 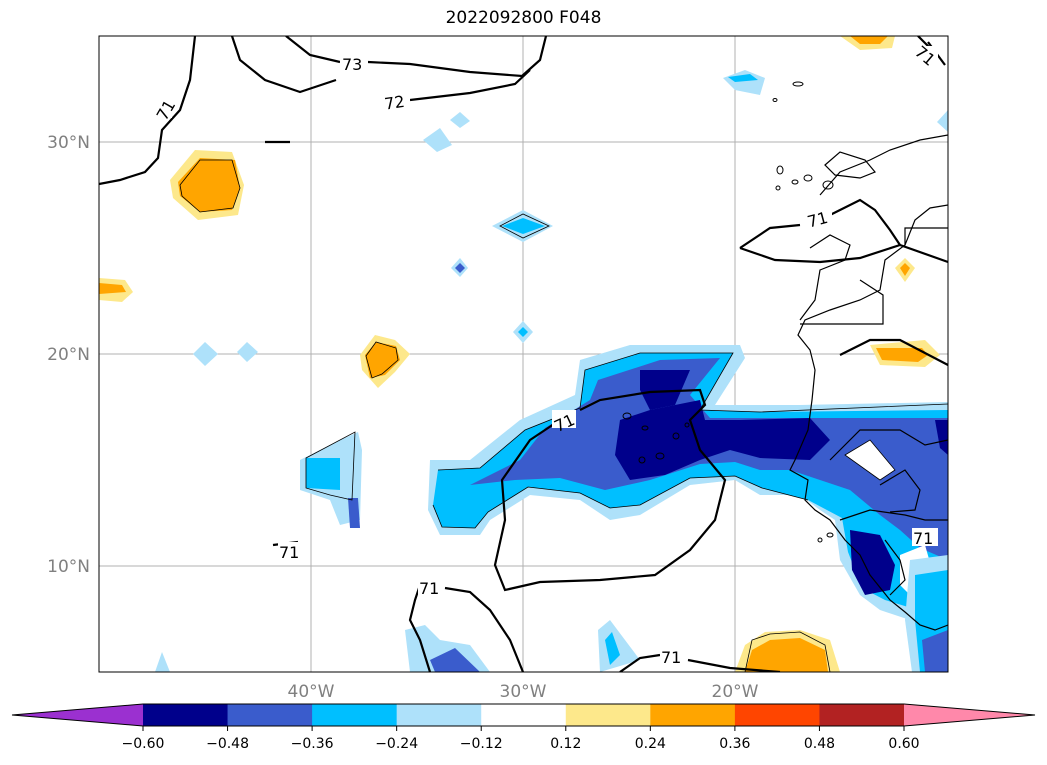 I want to click on map-title: 2022092800 F048, so click(x=523, y=18).